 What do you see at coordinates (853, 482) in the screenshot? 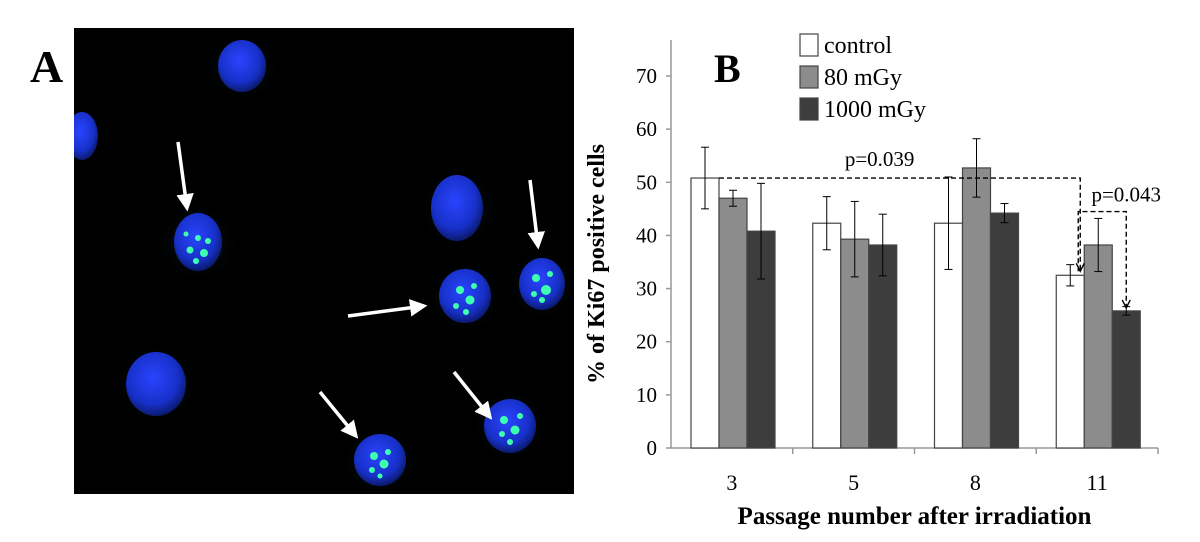
I see `x-tick-label: 5` at bounding box center [853, 482].